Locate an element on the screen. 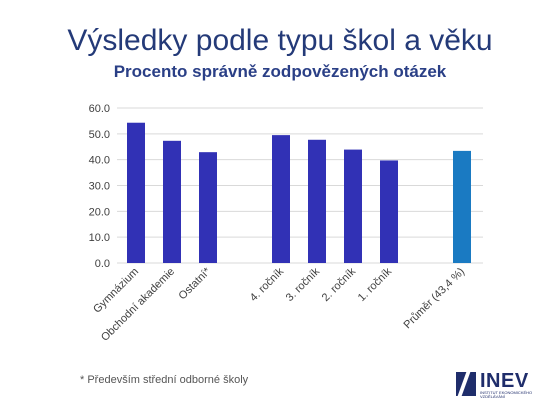  inev-logo-tagline: INSTITUT EKONOMICKÉHO VZDĚLÁVÁNÍ is located at coordinates (506, 394).